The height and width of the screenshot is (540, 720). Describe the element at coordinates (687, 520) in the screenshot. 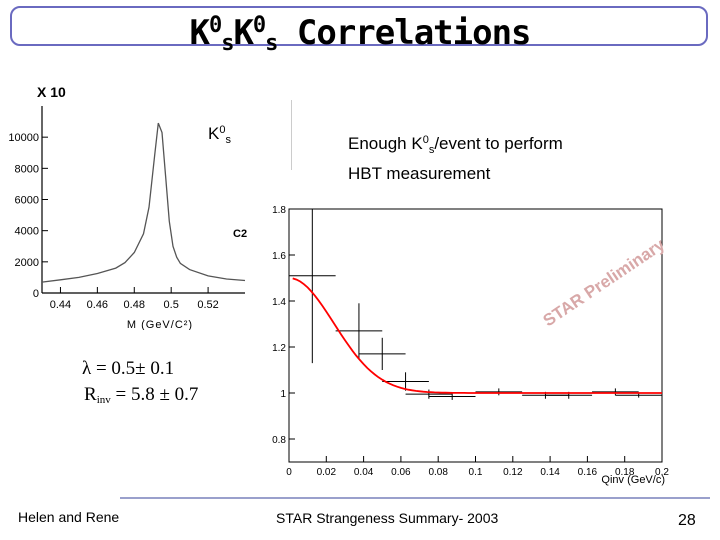

I see `page-number: 28` at that location.